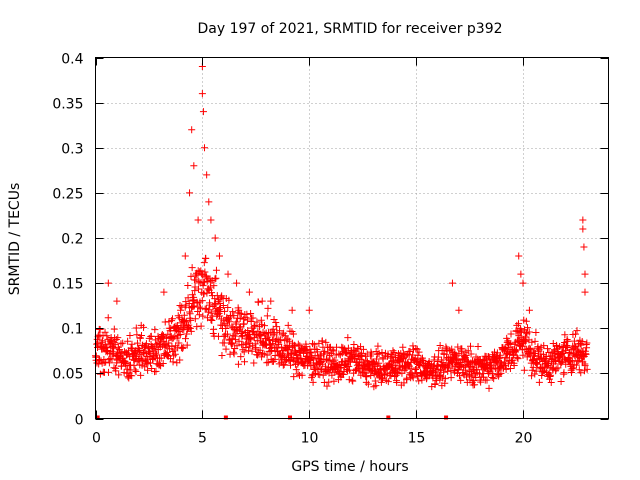 This screenshot has width=640, height=480. What do you see at coordinates (79, 421) in the screenshot?
I see `y-tick-label: 0` at bounding box center [79, 421].